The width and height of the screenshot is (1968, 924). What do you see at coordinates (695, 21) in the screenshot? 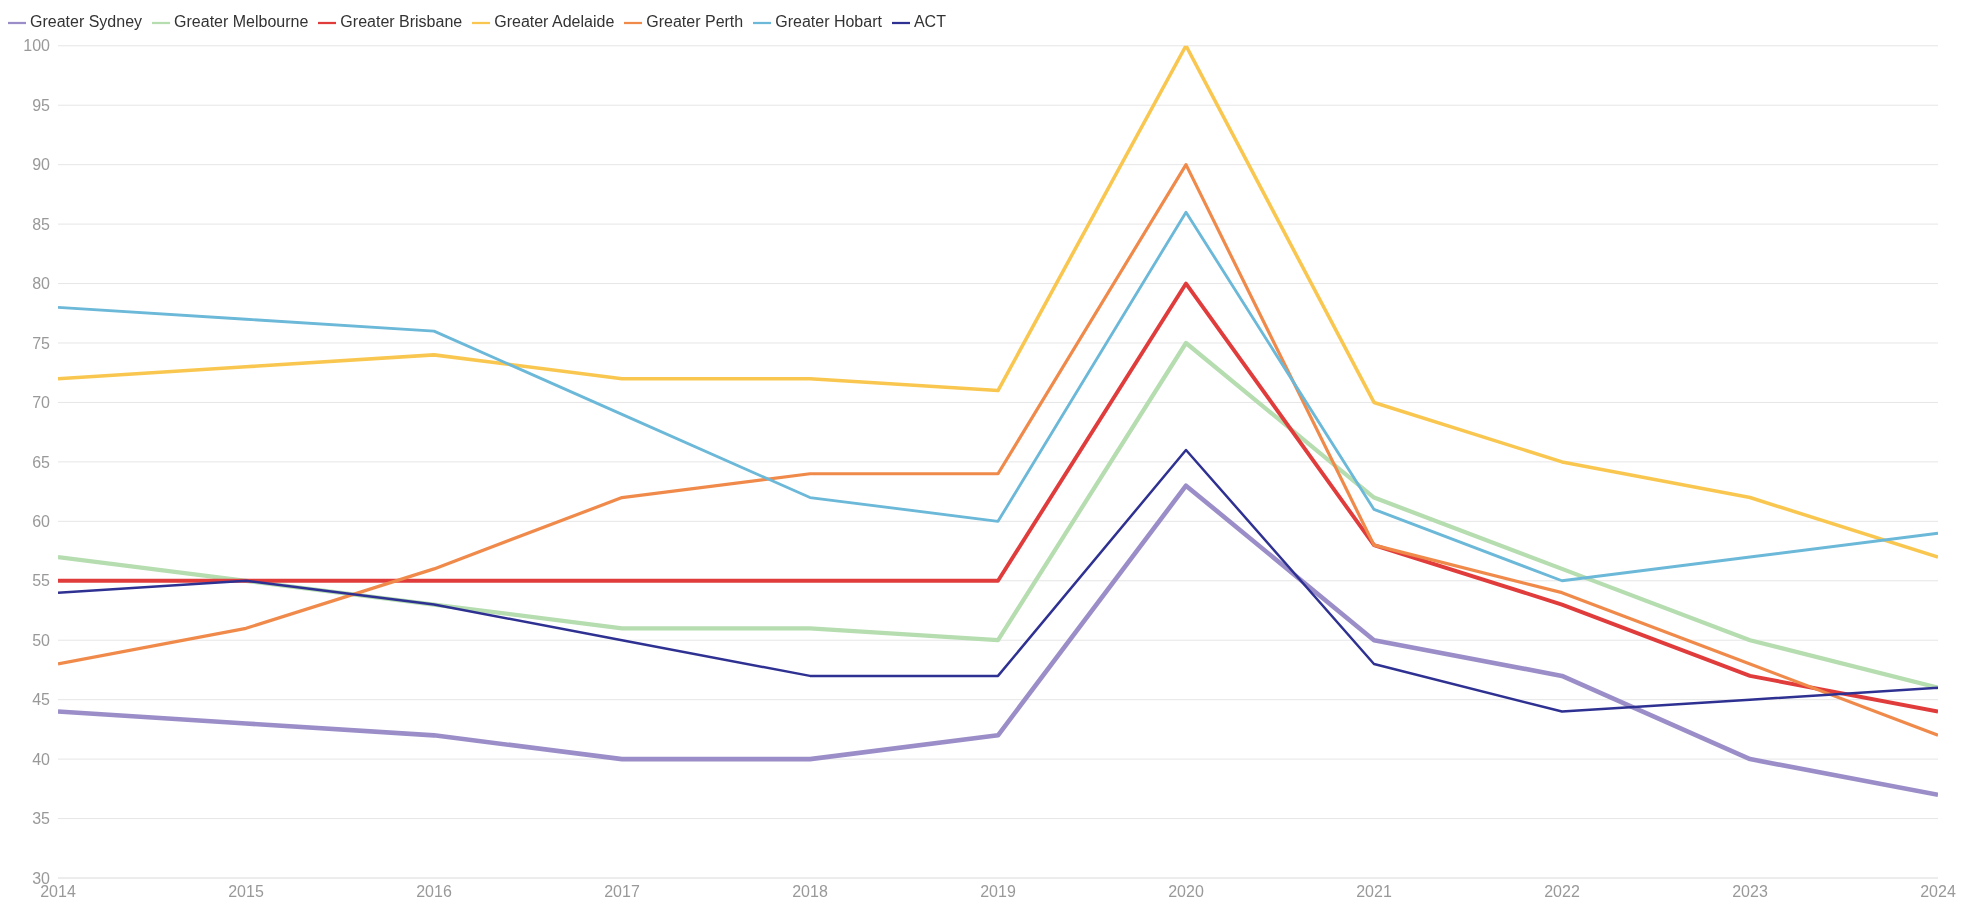
I see `legend-label: Greater Perth` at bounding box center [695, 21].